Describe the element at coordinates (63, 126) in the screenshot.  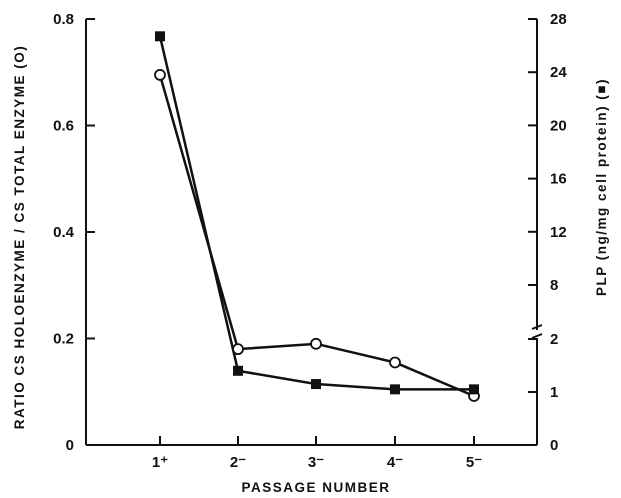
I see `left-tick-label: 0.6` at that location.